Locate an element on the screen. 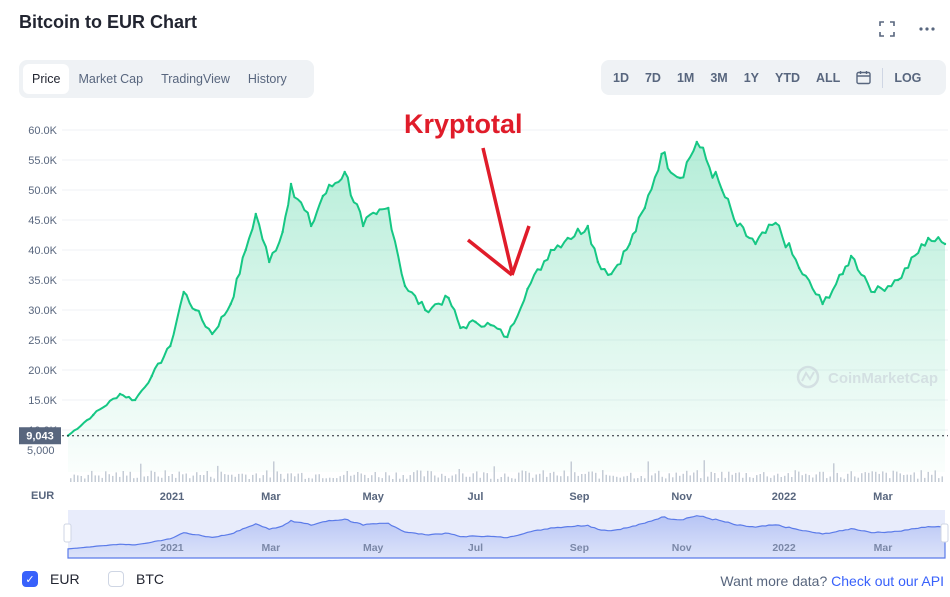 The width and height of the screenshot is (950, 597). navigator-tick-label: 2022 is located at coordinates (784, 548).